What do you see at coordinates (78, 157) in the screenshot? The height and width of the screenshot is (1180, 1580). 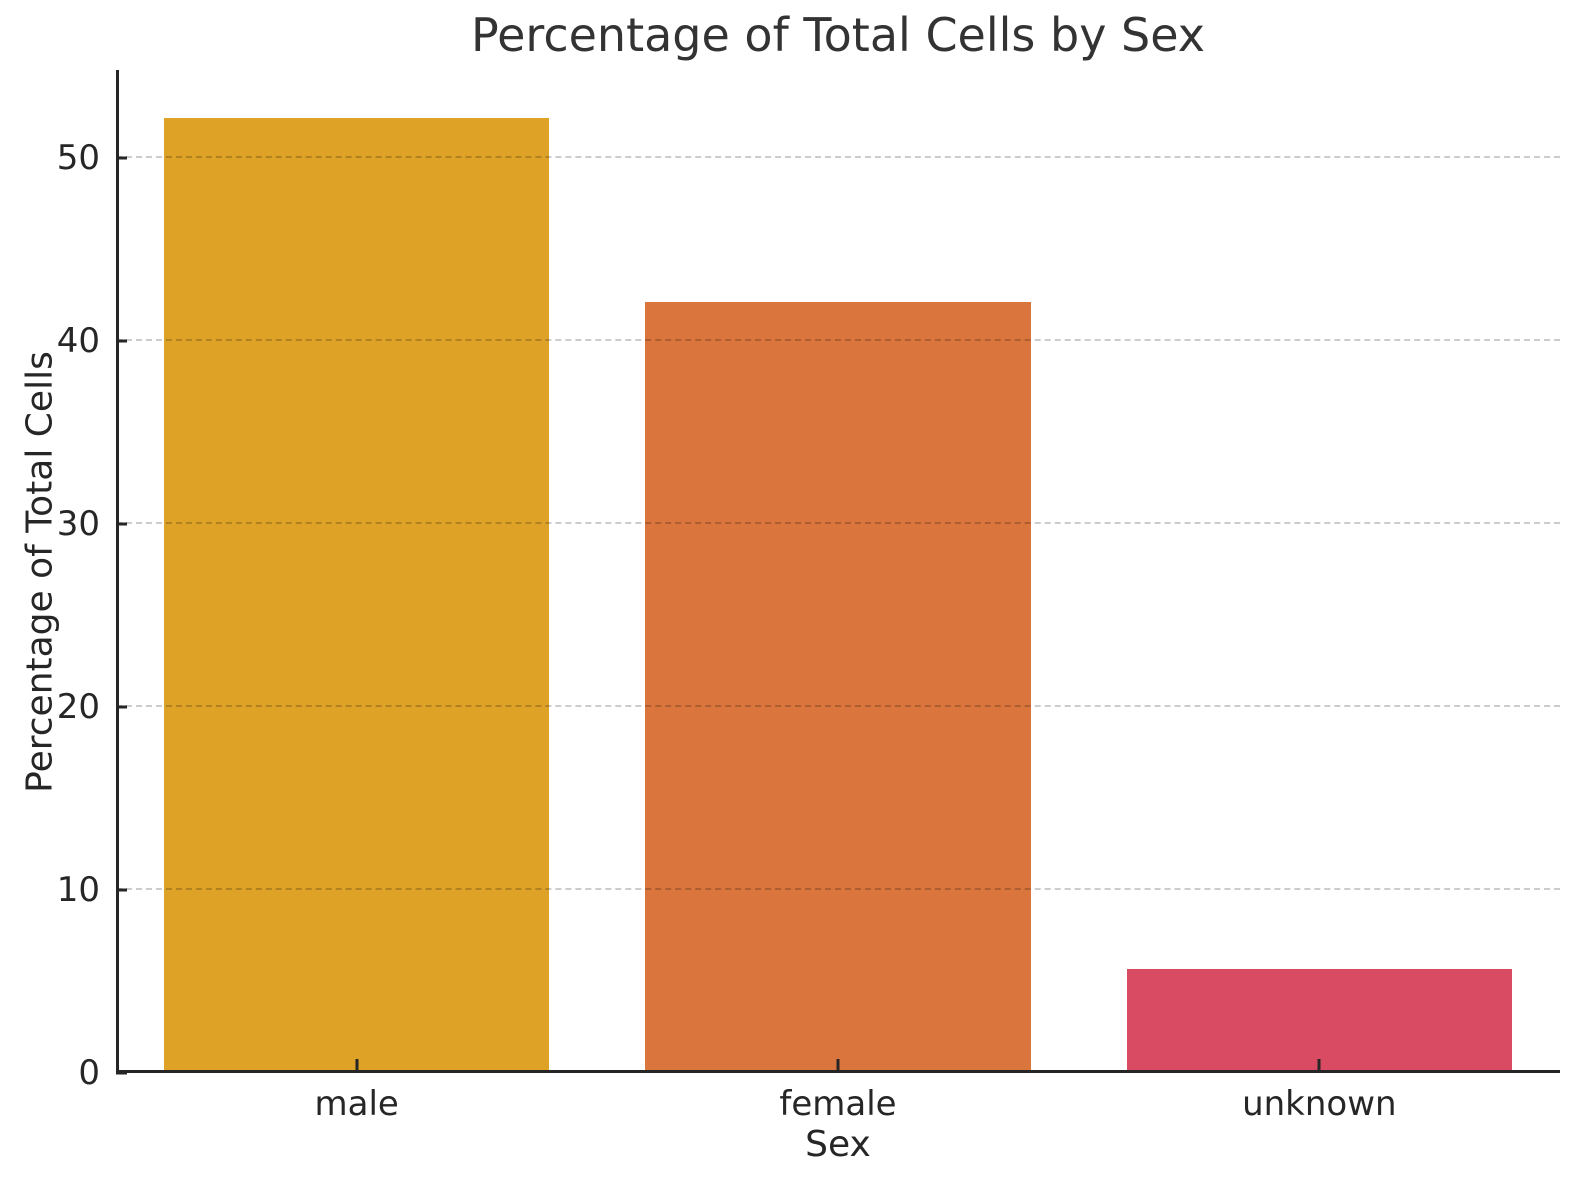 I see `y-tick-label-50: 50` at bounding box center [78, 157].